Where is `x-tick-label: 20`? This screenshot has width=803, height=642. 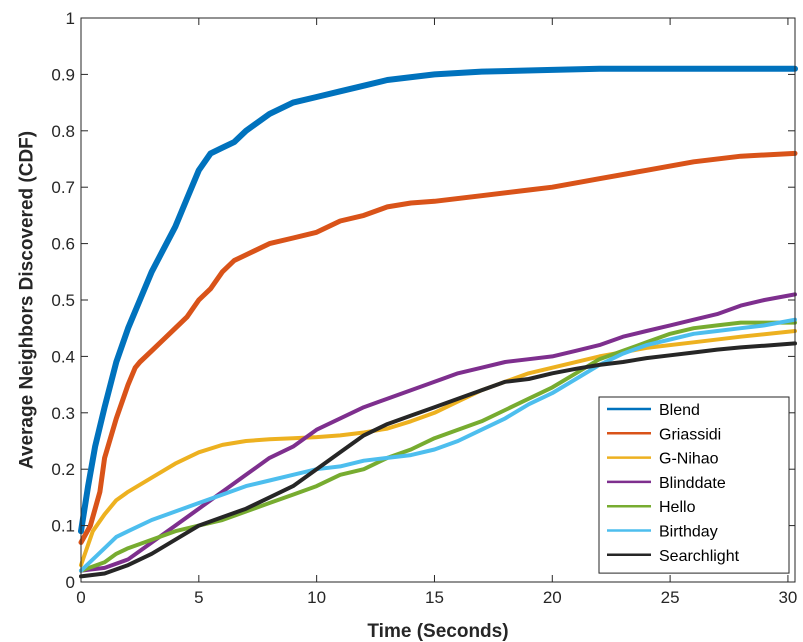 x-tick-label: 20 is located at coordinates (552, 597).